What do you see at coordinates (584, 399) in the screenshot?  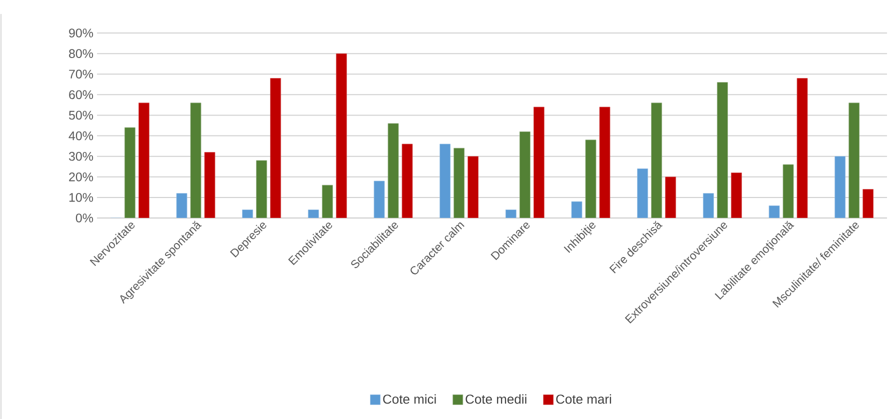 I see `legend-label: Cote mari` at bounding box center [584, 399].